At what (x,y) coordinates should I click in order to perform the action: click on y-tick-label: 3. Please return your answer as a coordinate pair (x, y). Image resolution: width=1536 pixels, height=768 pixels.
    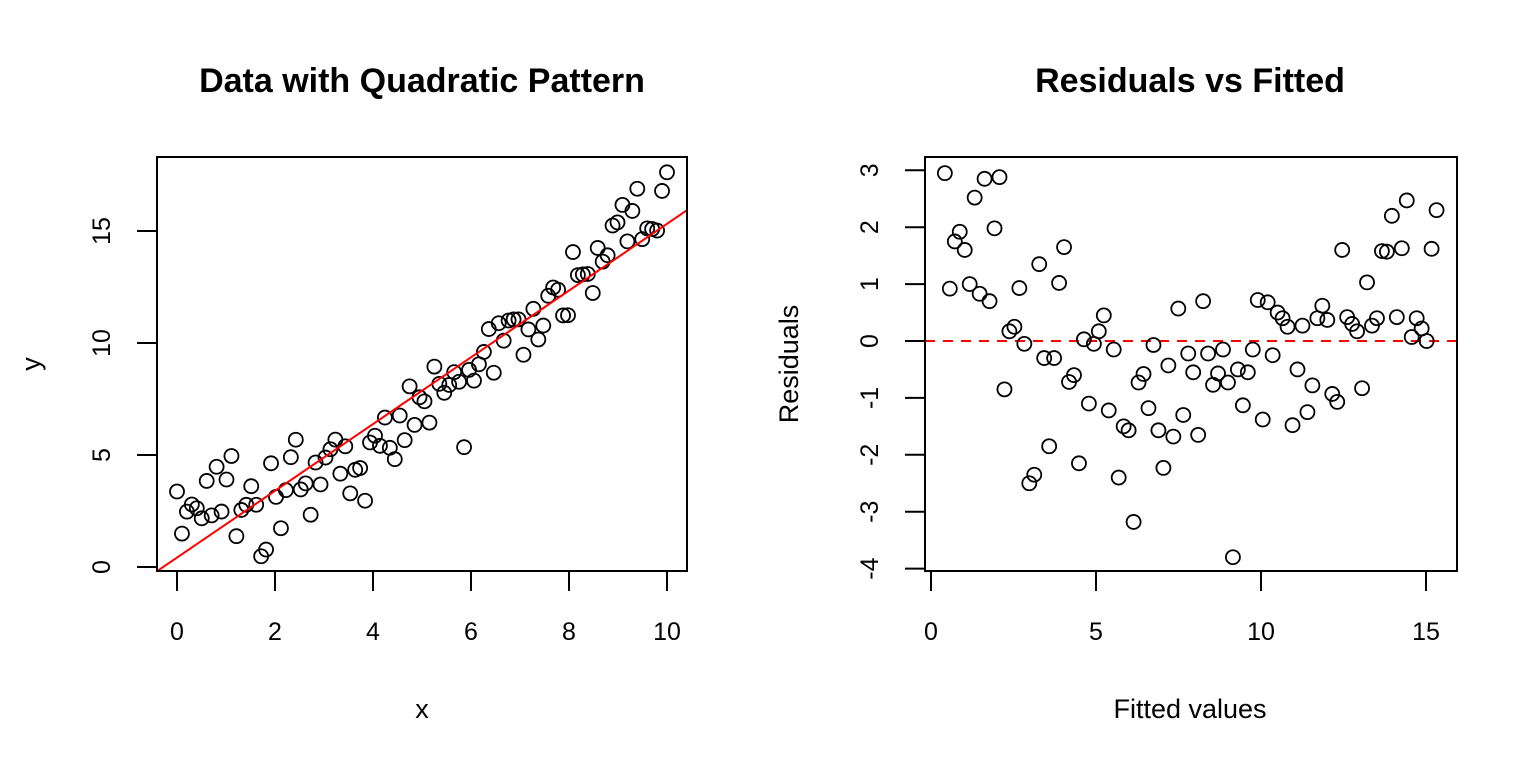
    Looking at the image, I should click on (870, 170).